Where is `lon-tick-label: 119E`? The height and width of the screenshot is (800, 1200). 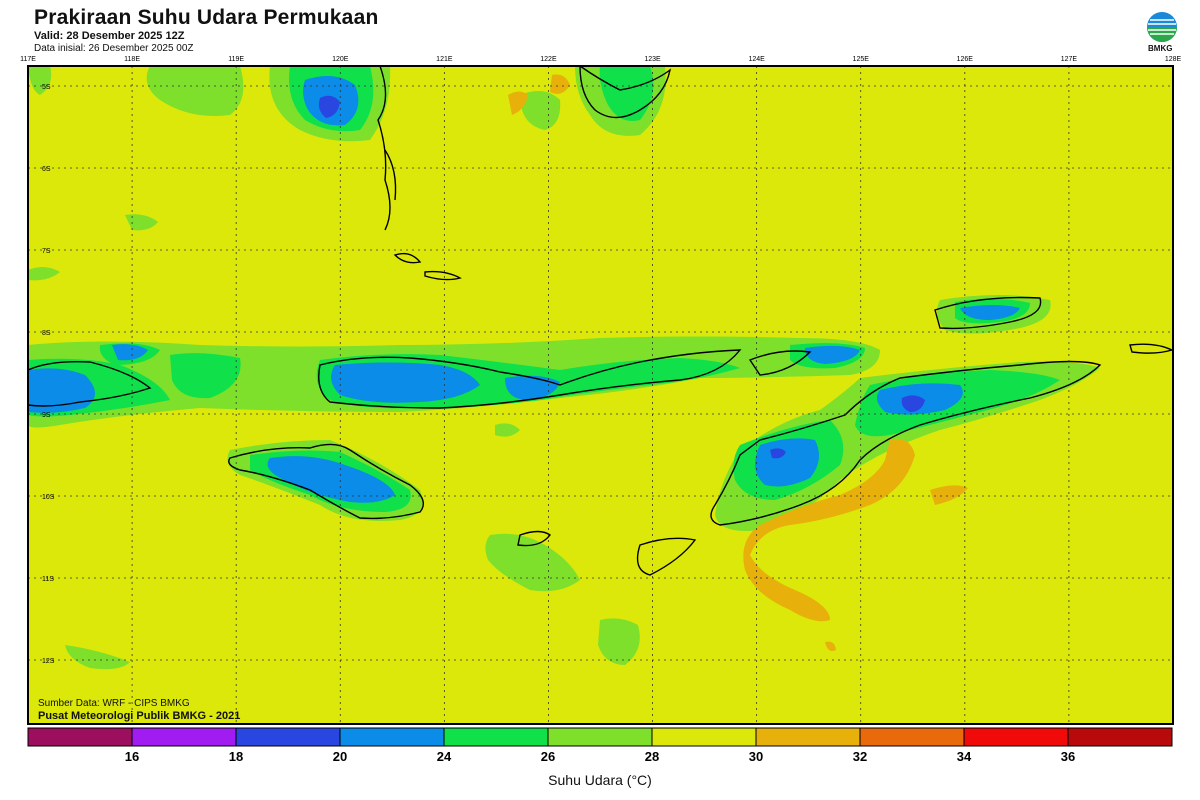 lon-tick-label: 119E is located at coordinates (236, 59).